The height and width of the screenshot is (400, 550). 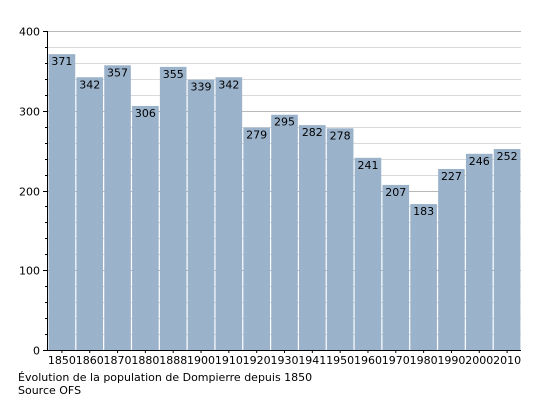 I want to click on x-tick-label-1941: 1941, so click(x=312, y=360).